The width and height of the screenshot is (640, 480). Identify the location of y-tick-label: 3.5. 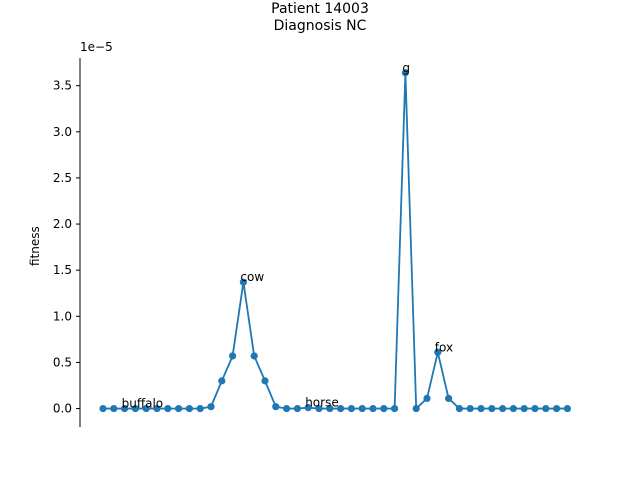
(62, 86).